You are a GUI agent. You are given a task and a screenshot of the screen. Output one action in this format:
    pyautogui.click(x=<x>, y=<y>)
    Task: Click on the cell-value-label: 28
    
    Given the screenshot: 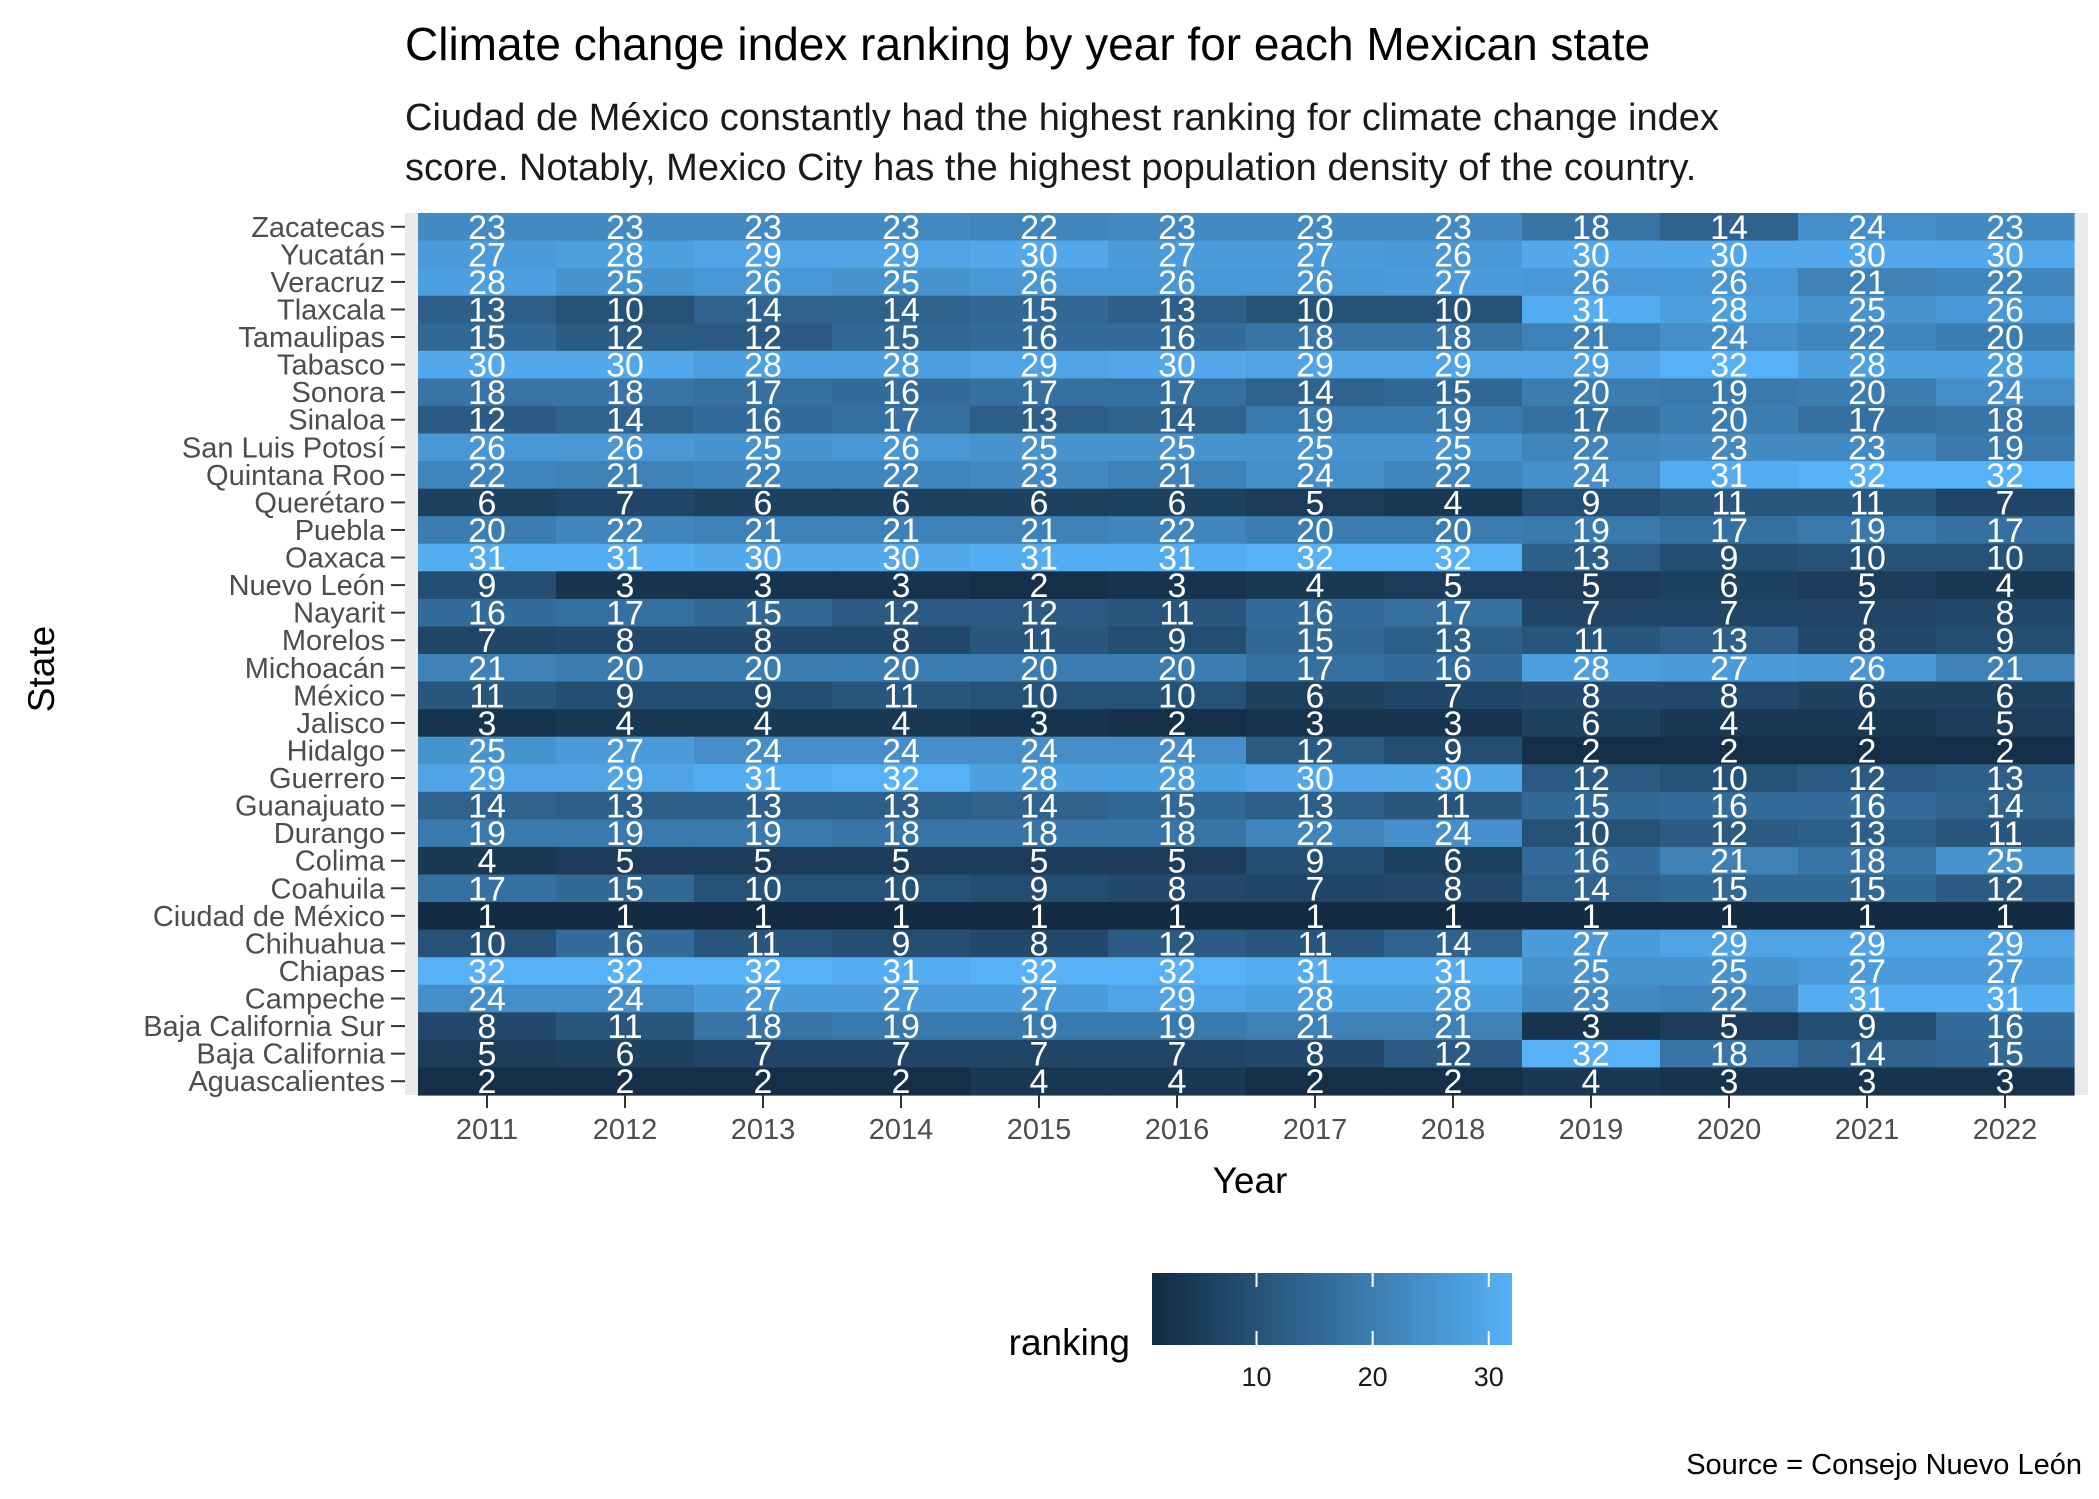 What is the action you would take?
    pyautogui.click(x=1591, y=669)
    